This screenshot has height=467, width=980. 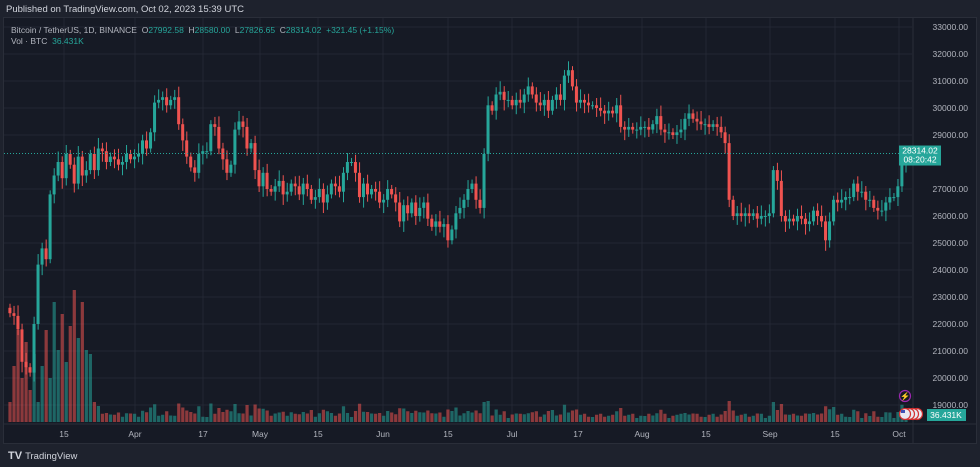 What do you see at coordinates (74, 30) in the screenshot?
I see `symbol-title: Bitcoin / TetherUS, 1D, BINANCE` at bounding box center [74, 30].